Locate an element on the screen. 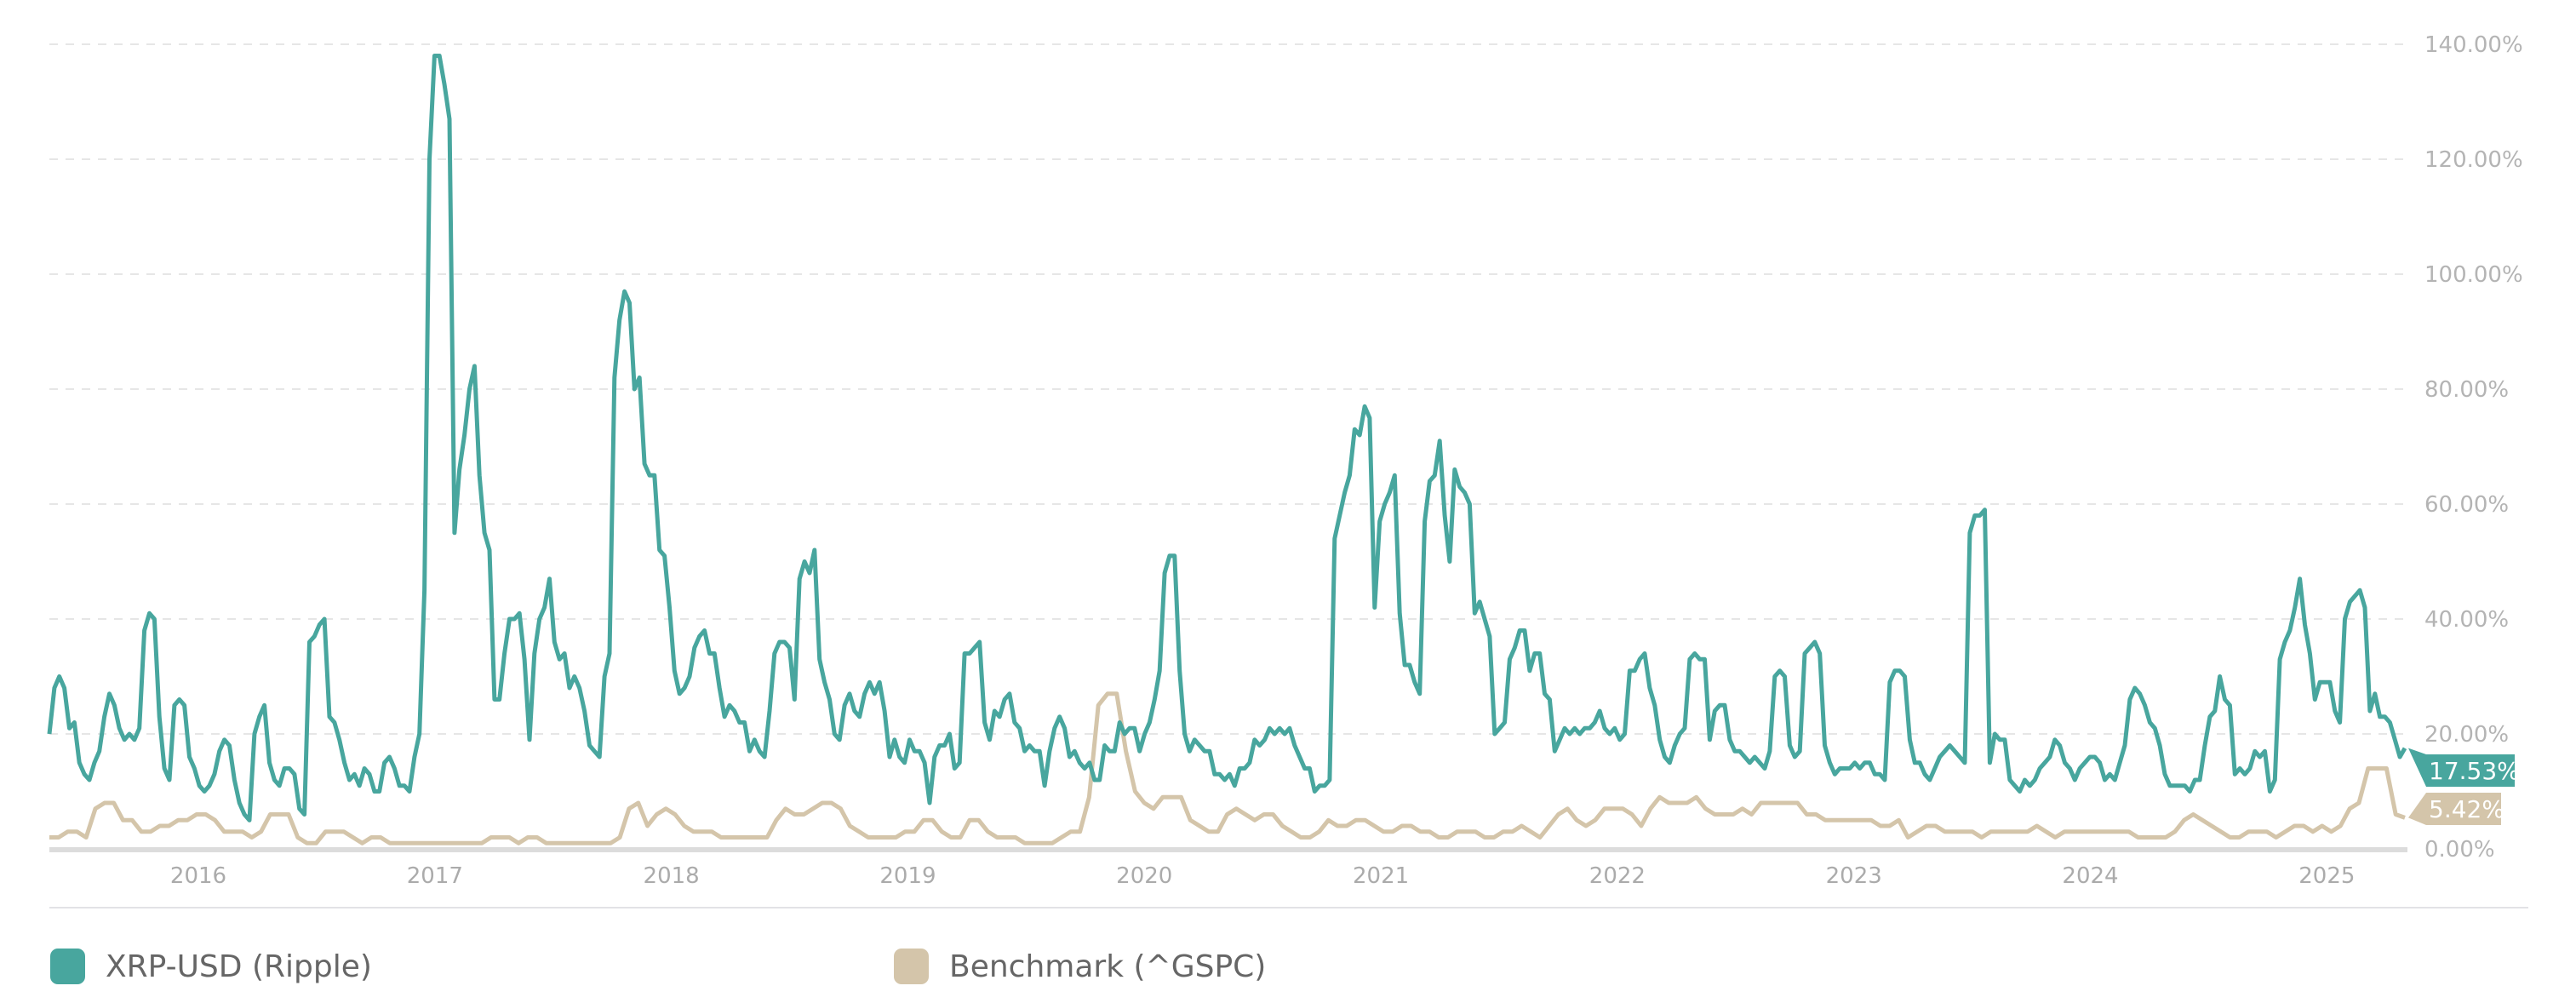  y-tick-label: 20.00% is located at coordinates (2467, 735).